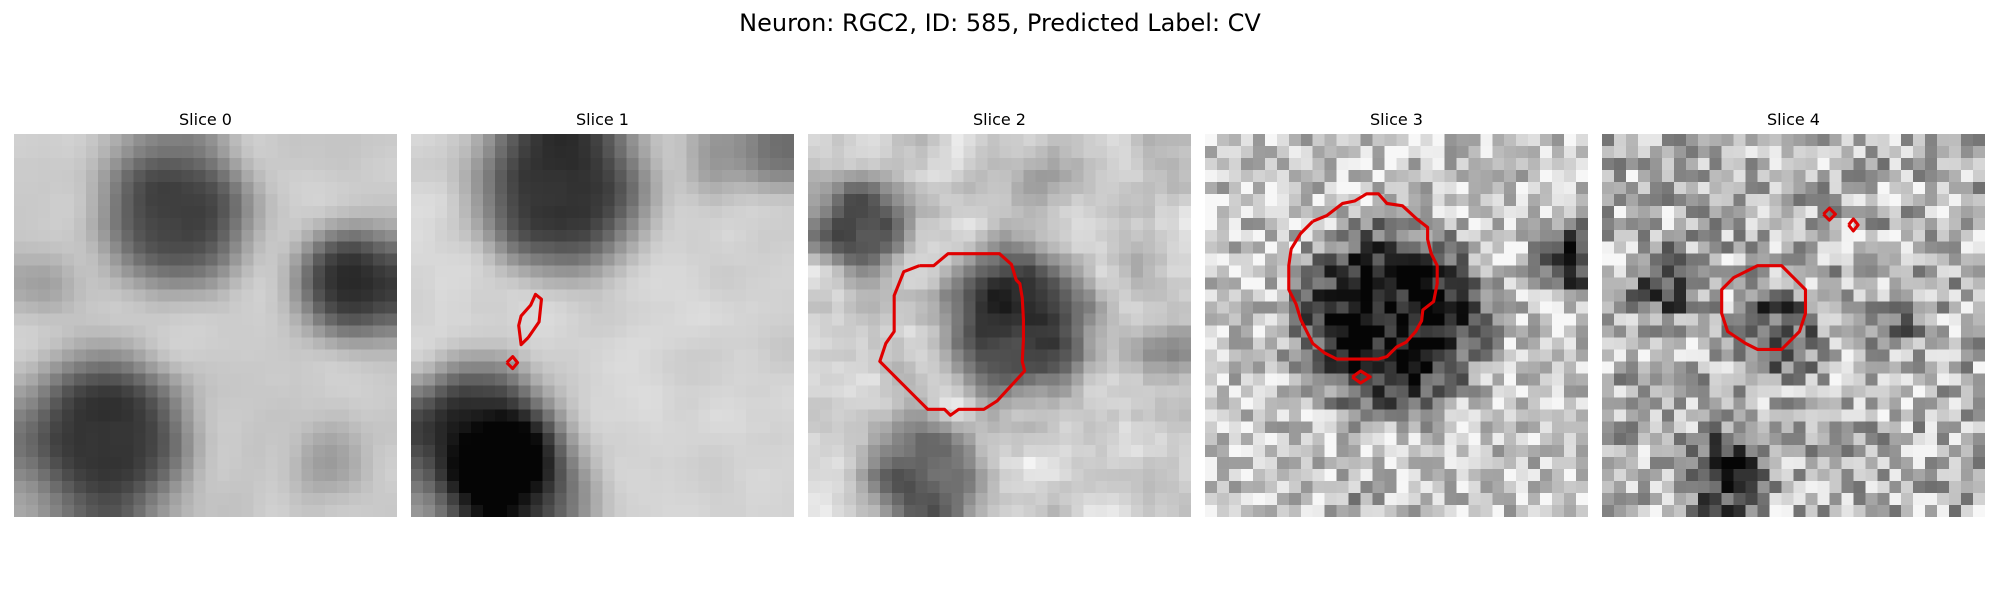 This screenshot has width=2000, height=600. What do you see at coordinates (1793, 119) in the screenshot?
I see `slice-title: Slice 4` at bounding box center [1793, 119].